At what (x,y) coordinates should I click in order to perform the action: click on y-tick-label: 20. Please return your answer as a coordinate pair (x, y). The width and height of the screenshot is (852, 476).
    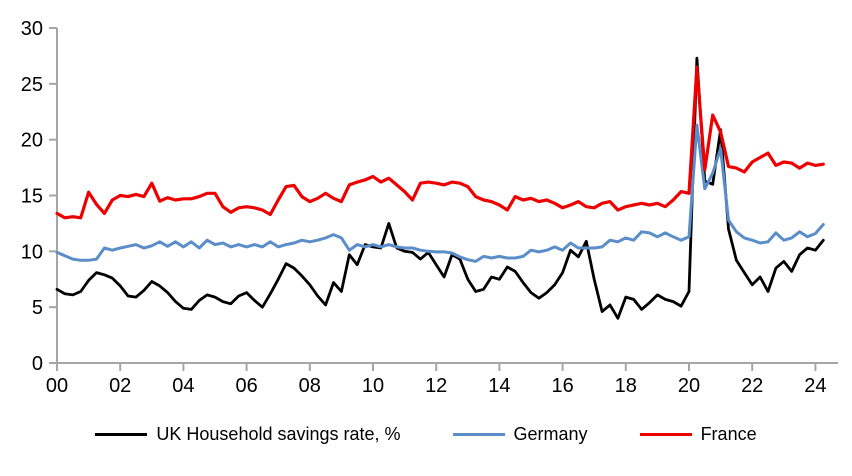
    Looking at the image, I should click on (32, 141).